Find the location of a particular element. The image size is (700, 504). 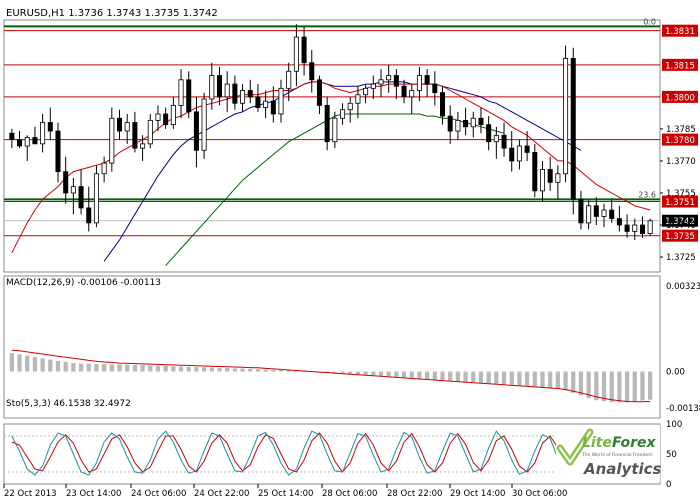

price-level-label: 1.3780 is located at coordinates (680, 139).